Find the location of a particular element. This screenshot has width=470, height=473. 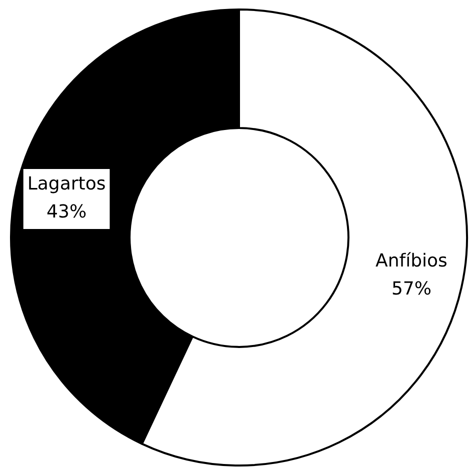

data-label: 57% is located at coordinates (411, 289).